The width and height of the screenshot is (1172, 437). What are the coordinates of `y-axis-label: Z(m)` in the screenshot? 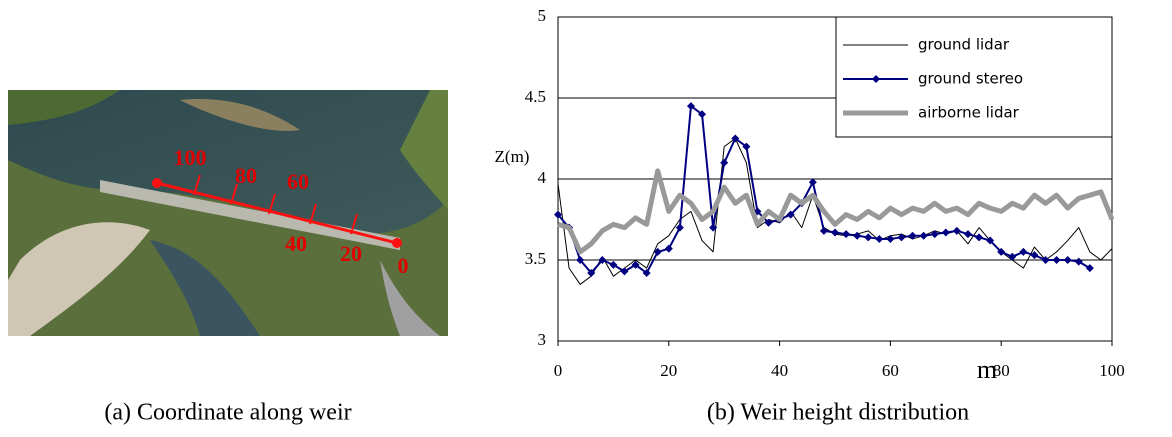 It's located at (512, 156).